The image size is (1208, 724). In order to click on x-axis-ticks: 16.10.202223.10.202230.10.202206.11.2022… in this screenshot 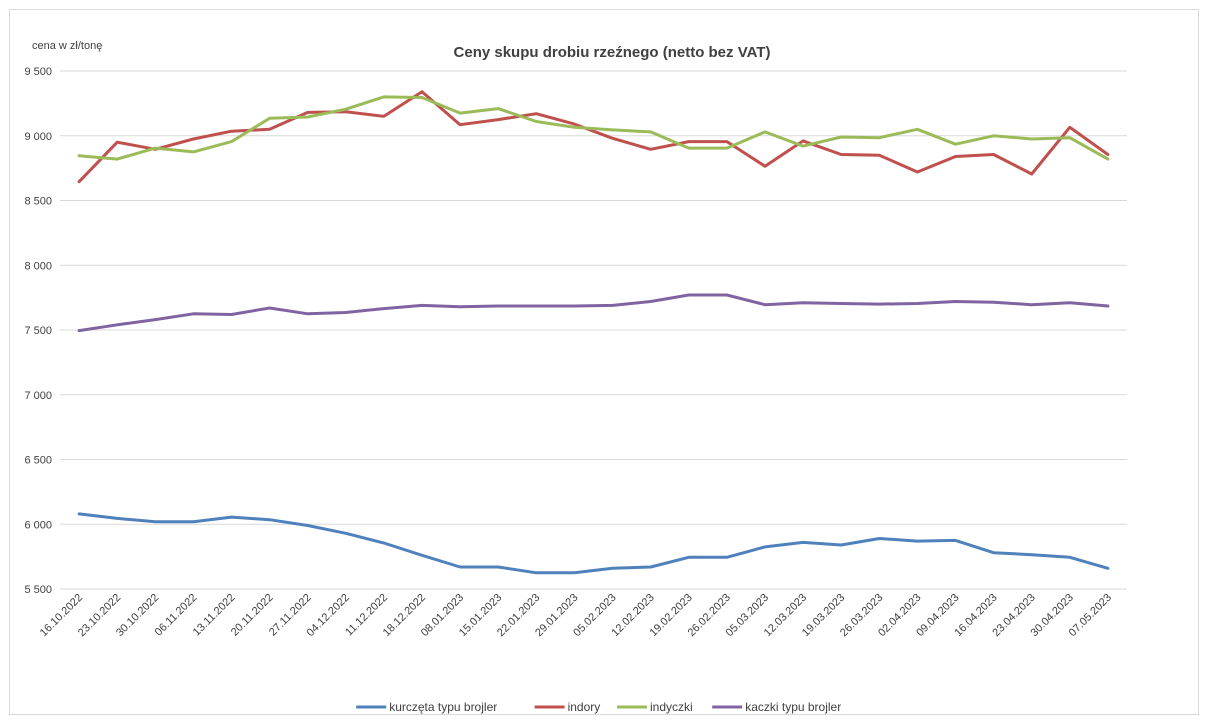, I will do `click(576, 615)`.